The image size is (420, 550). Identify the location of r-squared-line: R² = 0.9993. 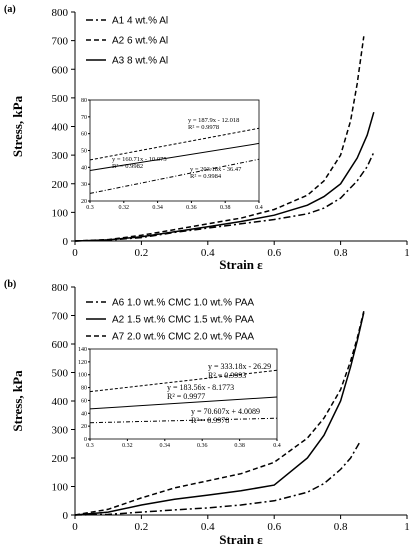
(227, 375).